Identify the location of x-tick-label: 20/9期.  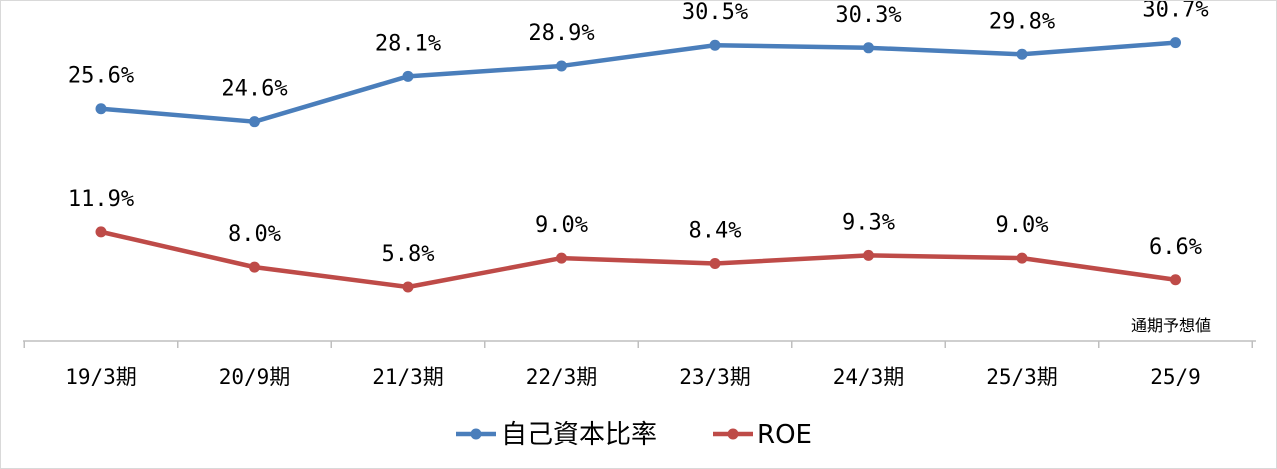
(255, 377).